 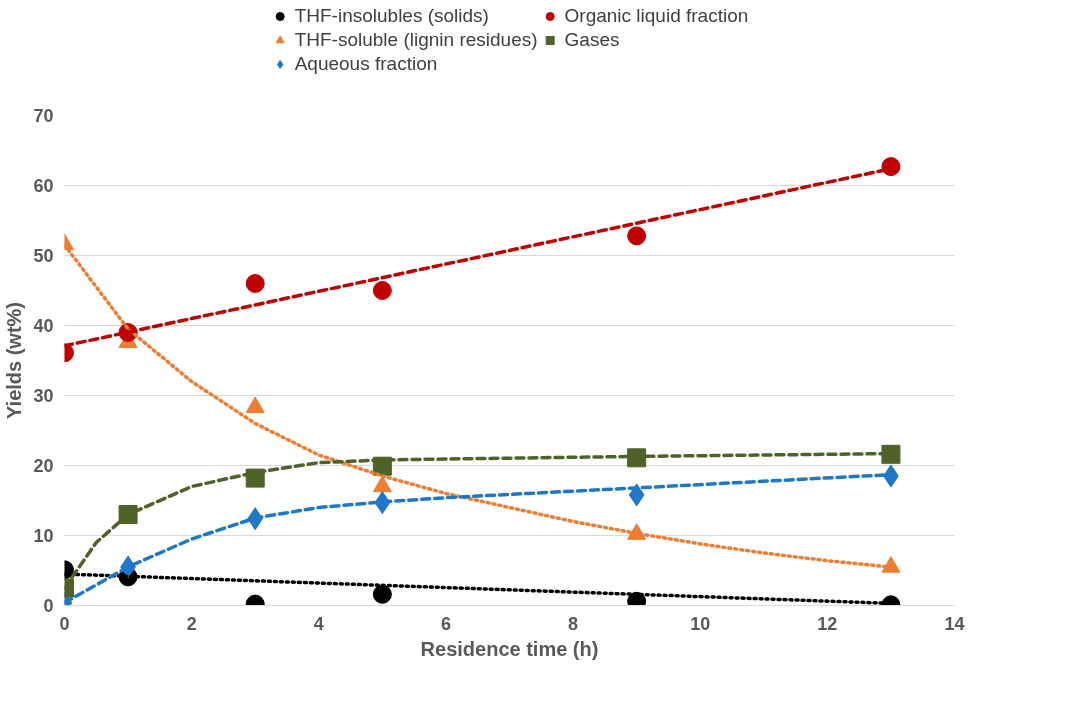 What do you see at coordinates (954, 623) in the screenshot?
I see `x-tick-label: 14` at bounding box center [954, 623].